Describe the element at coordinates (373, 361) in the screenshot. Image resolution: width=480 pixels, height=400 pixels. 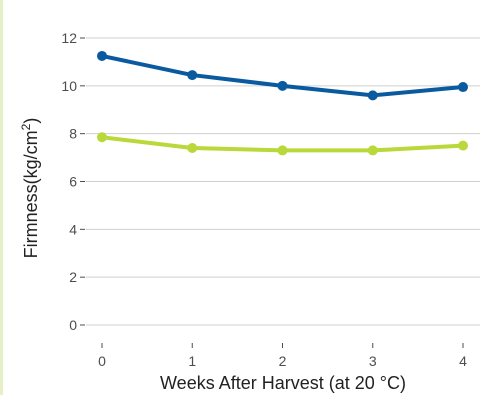
I see `x-tick-label: 3` at that location.